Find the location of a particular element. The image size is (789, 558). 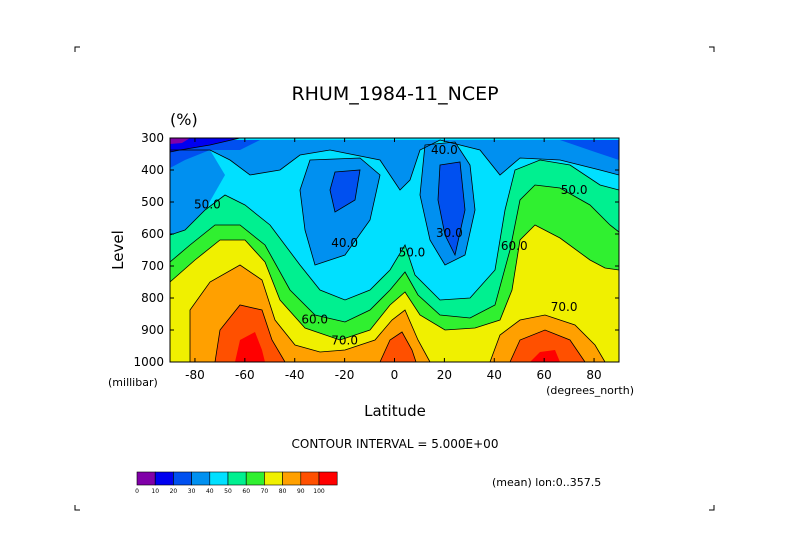

colorbar-tick-label: 50 is located at coordinates (228, 491).